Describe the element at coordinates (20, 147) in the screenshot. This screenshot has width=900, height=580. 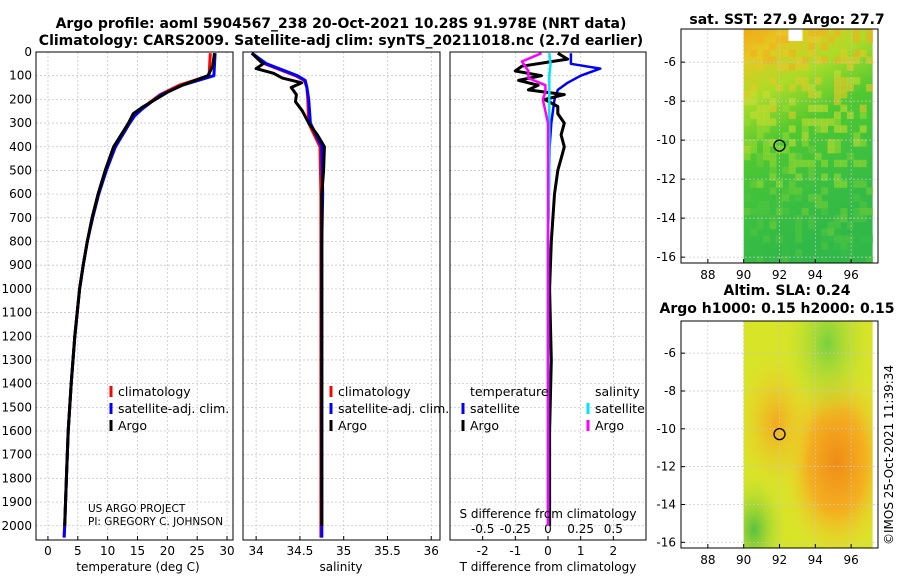
I see `depth-tick-label: 400` at that location.